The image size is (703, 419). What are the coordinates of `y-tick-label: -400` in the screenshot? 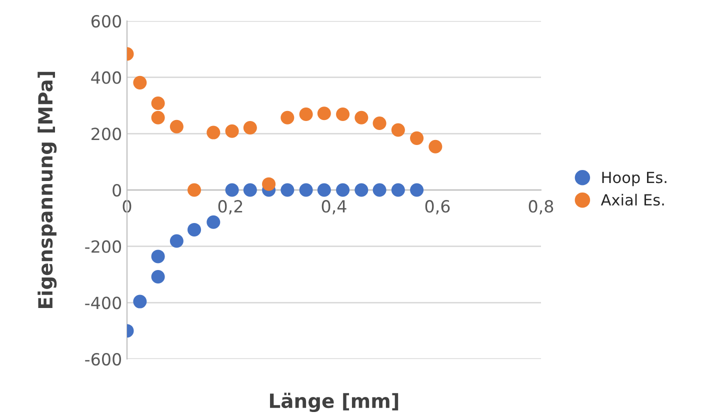 It's located at (103, 303).